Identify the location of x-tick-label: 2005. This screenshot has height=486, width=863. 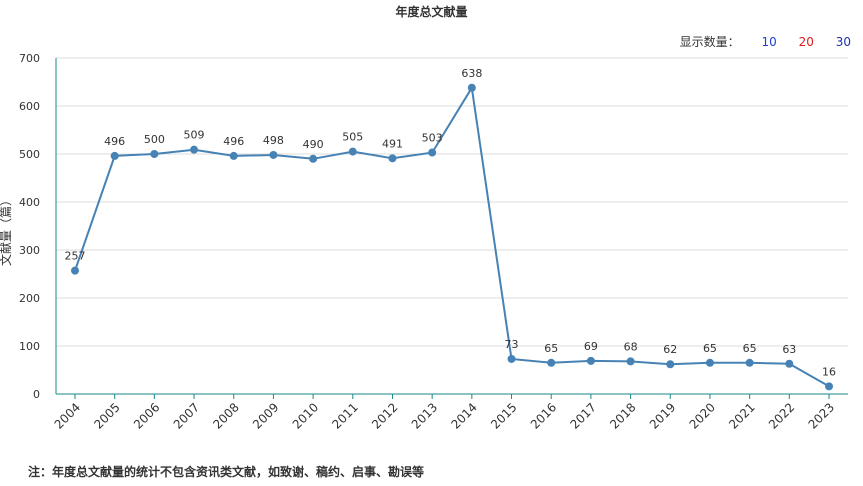
(106, 415).